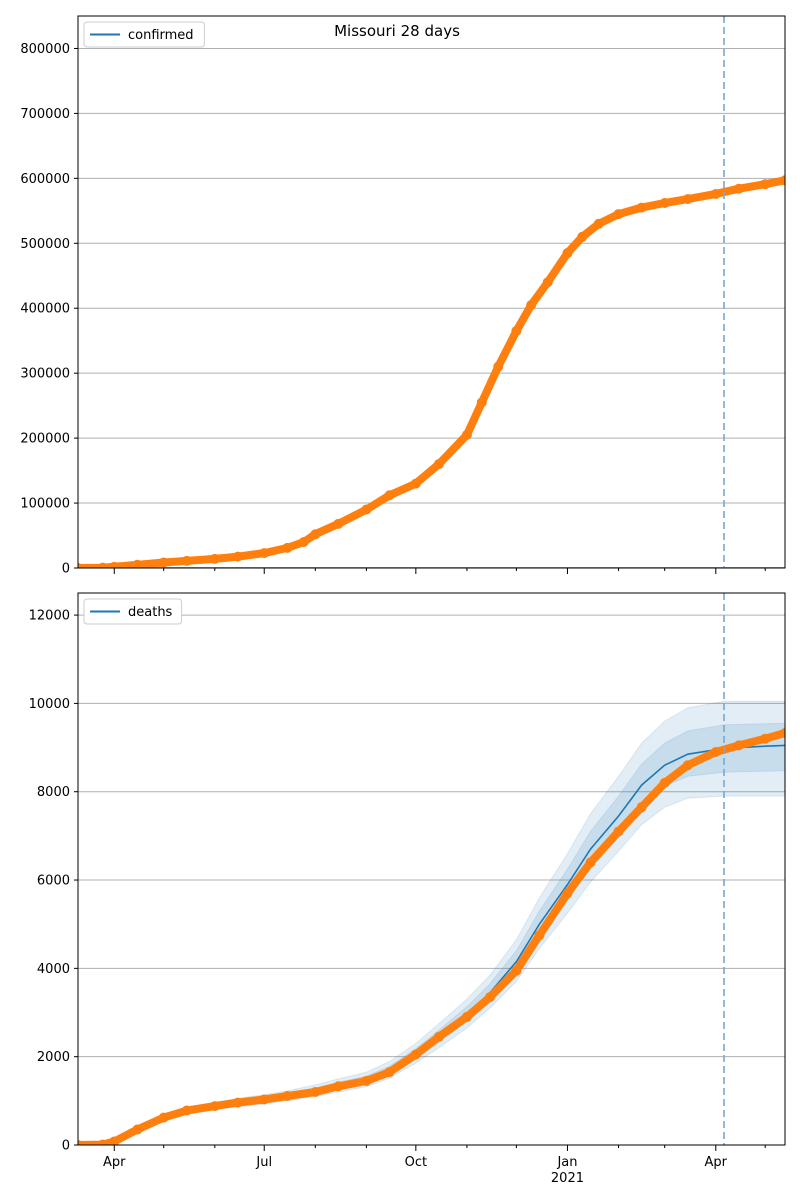  Describe the element at coordinates (45, 309) in the screenshot. I see `y-tick-label: 400000` at that location.